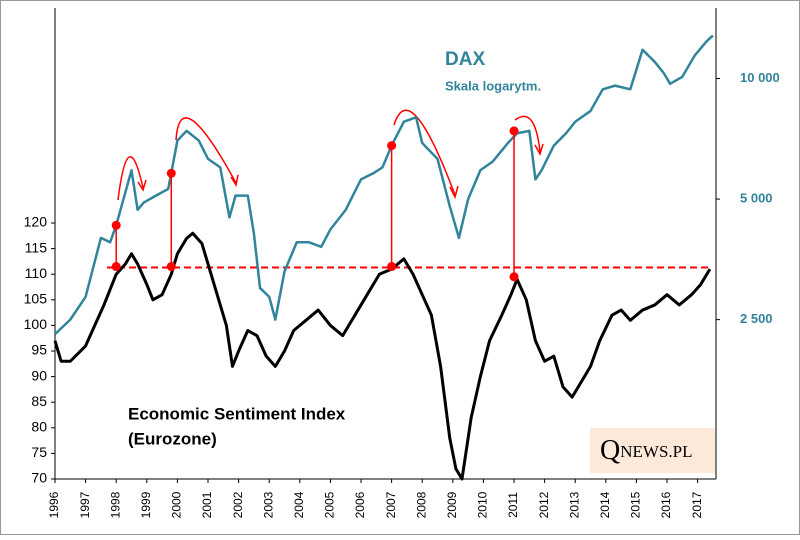  What do you see at coordinates (656, 451) in the screenshot?
I see `logo-rest: NEWS.PL` at bounding box center [656, 451].